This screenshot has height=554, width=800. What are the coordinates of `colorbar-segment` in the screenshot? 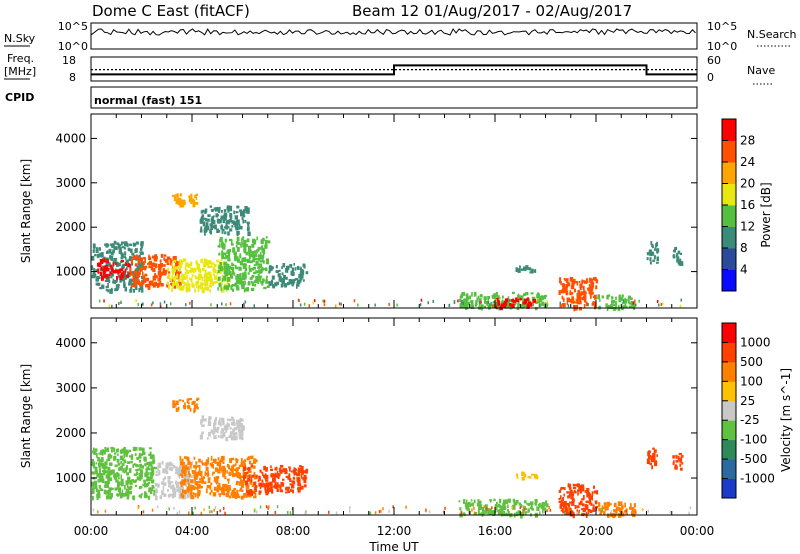 It's located at (729, 333).